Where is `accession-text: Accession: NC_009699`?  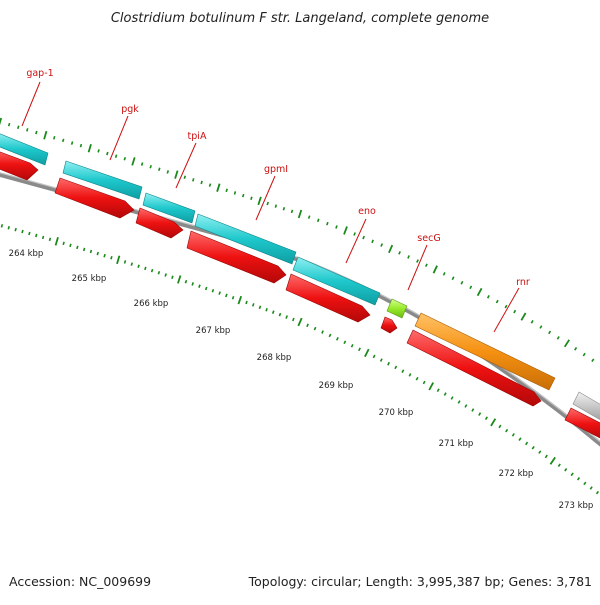
accession-text: Accession: NC_009699 is located at coordinates (80, 581).